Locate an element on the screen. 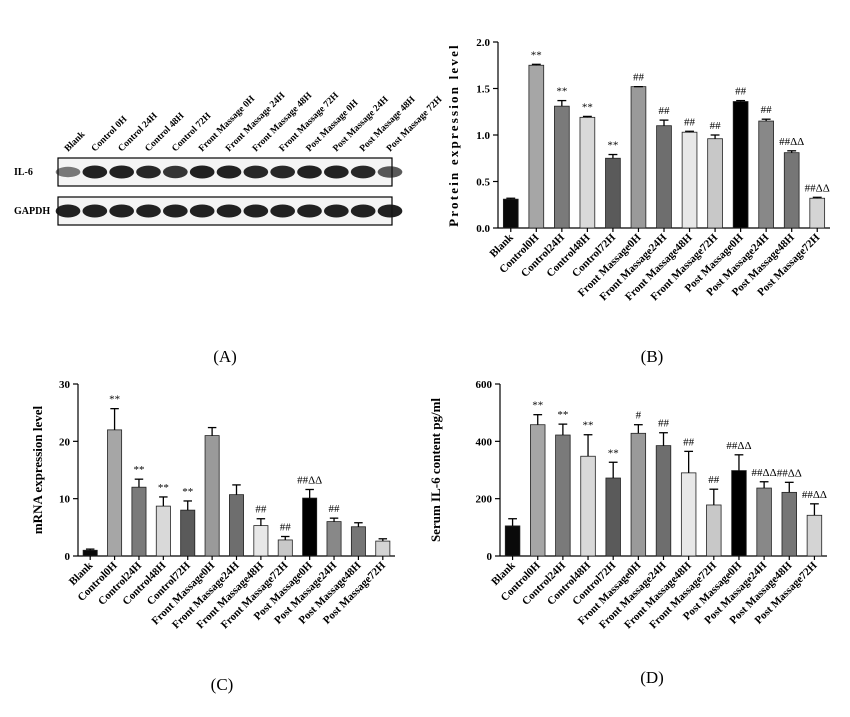 The width and height of the screenshot is (850, 717). significance-front-massage0h: ## is located at coordinates (639, 78).